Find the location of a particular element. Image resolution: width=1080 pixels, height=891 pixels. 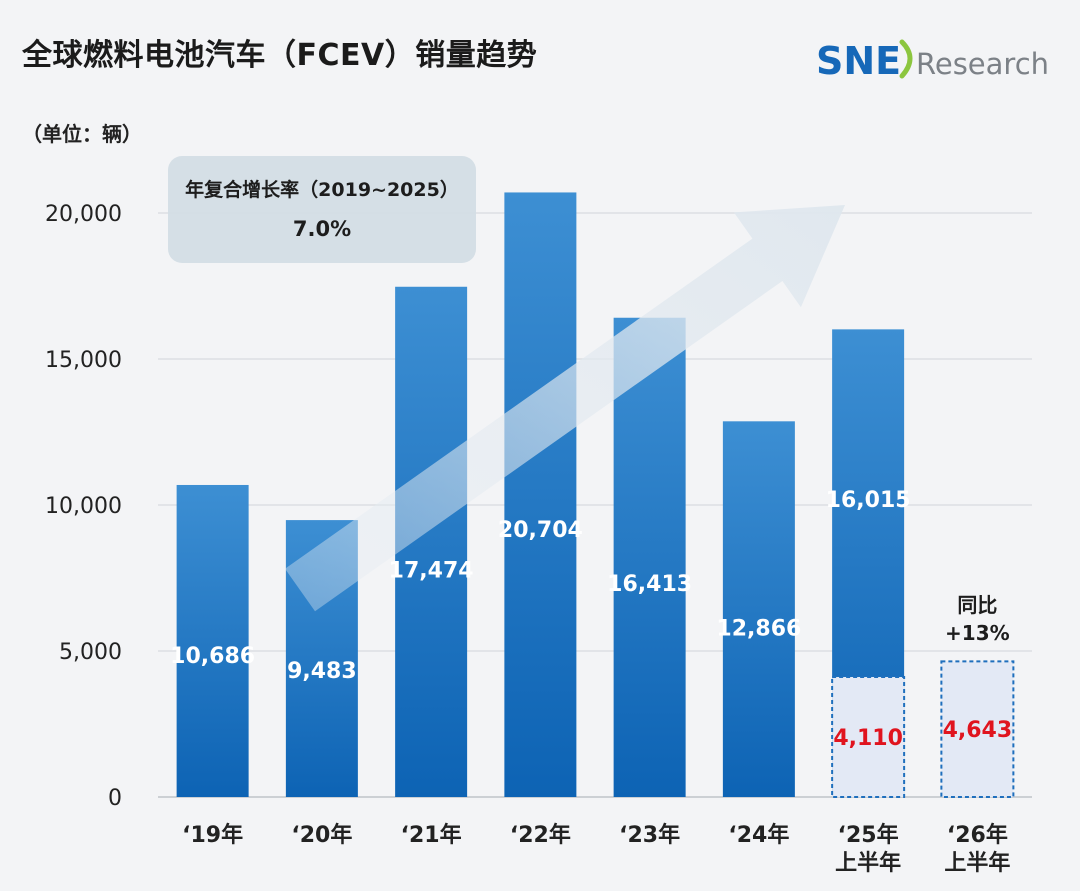

x-tick-label: ‘25年 is located at coordinates (868, 835).